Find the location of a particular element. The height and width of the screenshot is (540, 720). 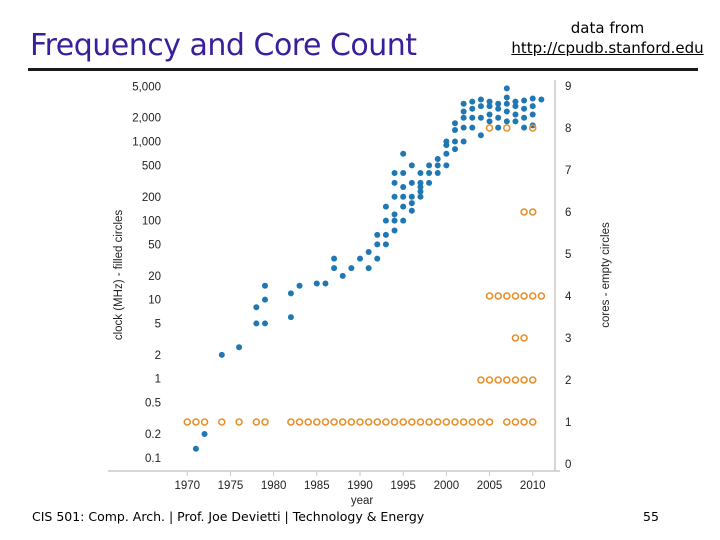

right-tick-label: 4 is located at coordinates (568, 297).